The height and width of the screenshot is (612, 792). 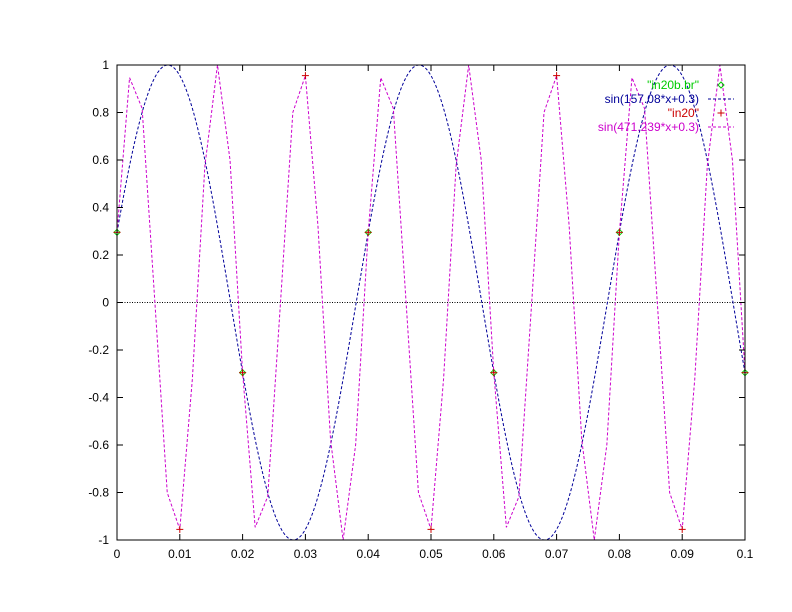 I want to click on y-tick-label: -0.6, so click(x=98, y=445).